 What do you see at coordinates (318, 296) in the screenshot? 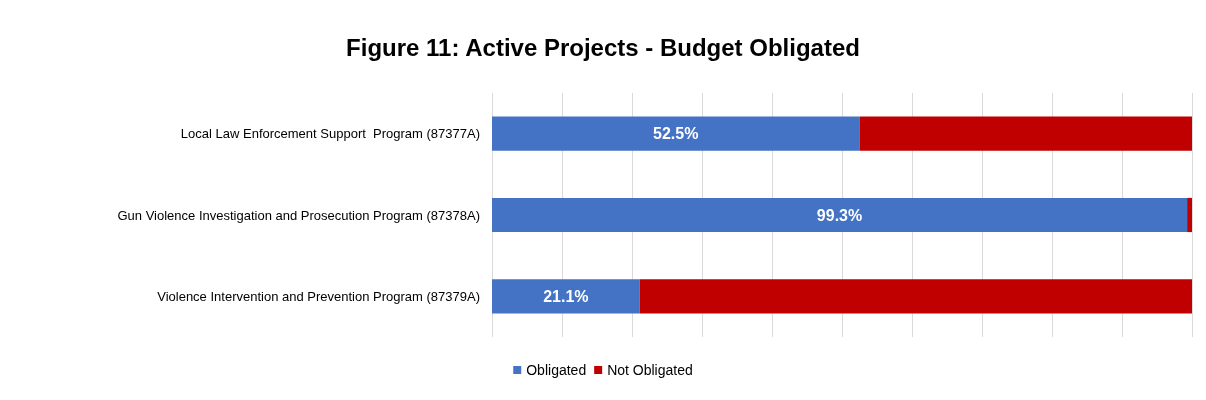
I see `y-tick-label: Violence Intervention and Prevention Program (87379A)` at bounding box center [318, 296].